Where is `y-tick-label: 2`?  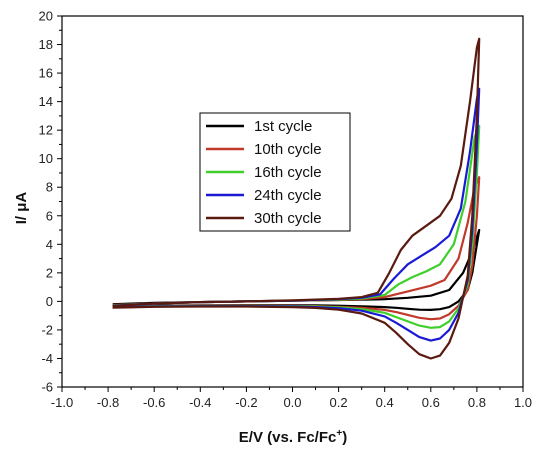
y-tick-label: 2 is located at coordinates (49, 272).